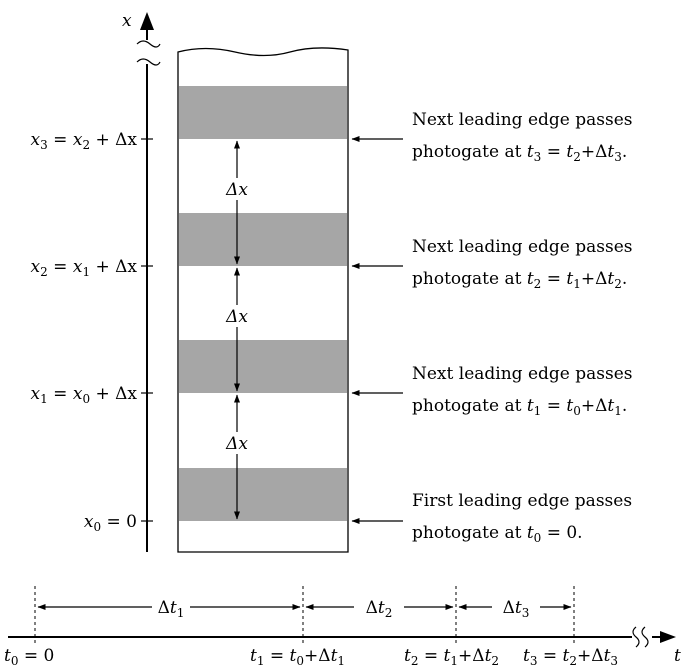 This screenshot has width=683, height=667. Describe the element at coordinates (237, 330) in the screenshot. I see `spacing-arrows: Δx Δx Δx` at that location.